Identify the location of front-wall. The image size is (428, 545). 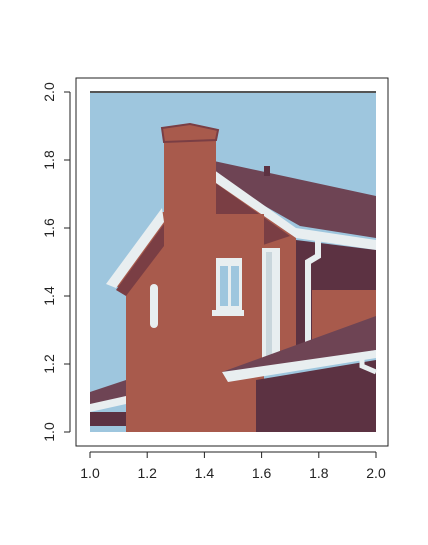
(232, 323).